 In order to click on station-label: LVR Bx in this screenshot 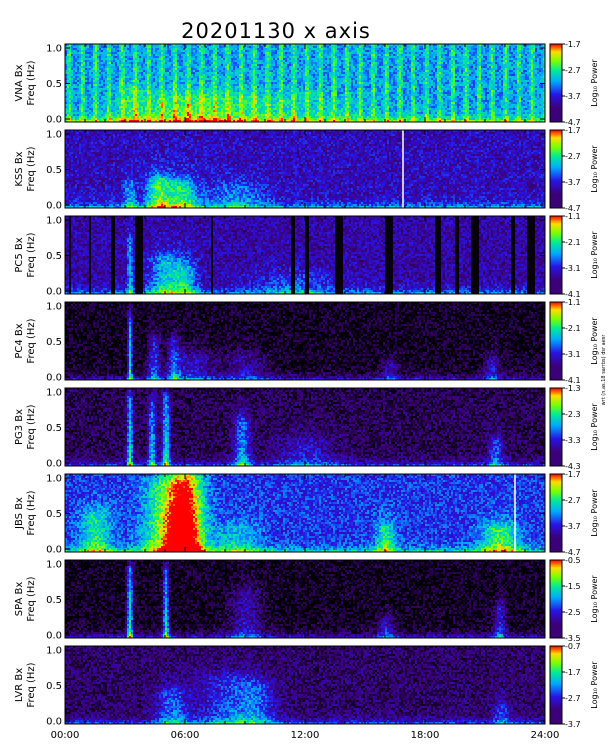, I will do `click(19, 685)`.